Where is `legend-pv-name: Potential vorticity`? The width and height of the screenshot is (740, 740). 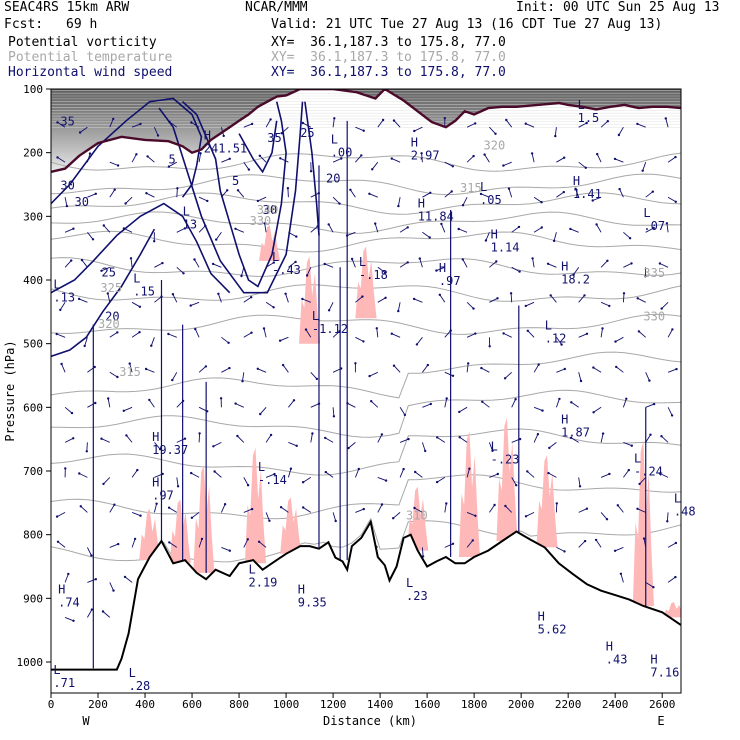 legend-pv-name: Potential vorticity is located at coordinates (82, 42).